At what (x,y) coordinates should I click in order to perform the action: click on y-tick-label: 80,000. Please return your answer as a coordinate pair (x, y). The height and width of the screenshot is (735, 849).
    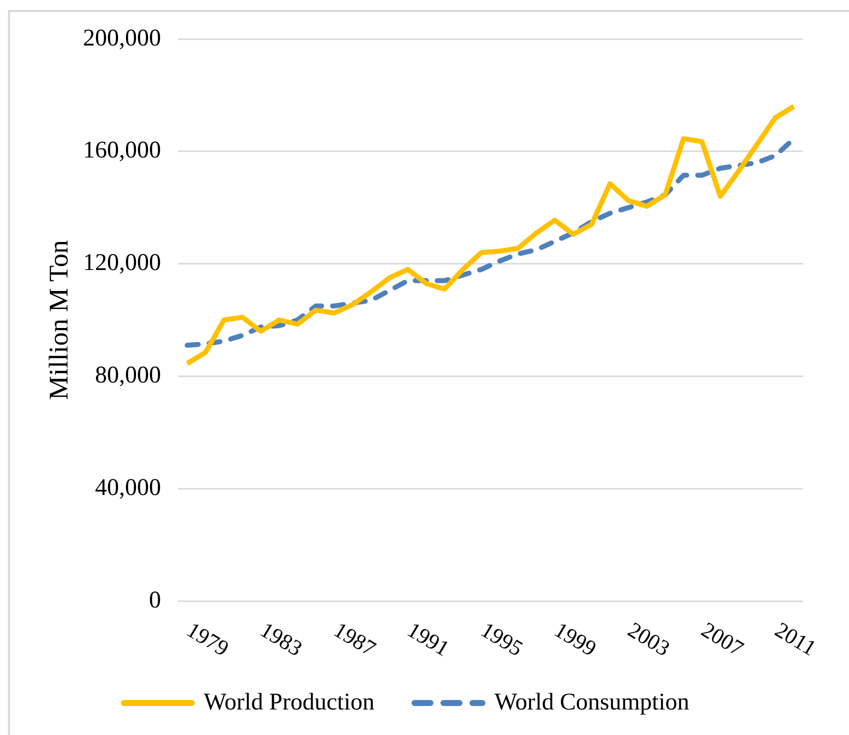
    Looking at the image, I should click on (128, 375).